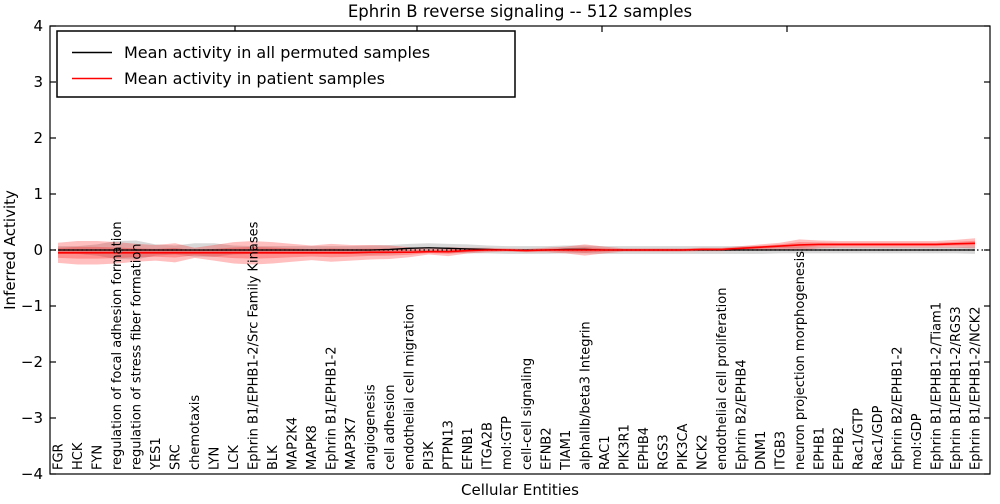  What do you see at coordinates (839, 448) in the screenshot?
I see `x-entity-label: EPHB2` at bounding box center [839, 448].